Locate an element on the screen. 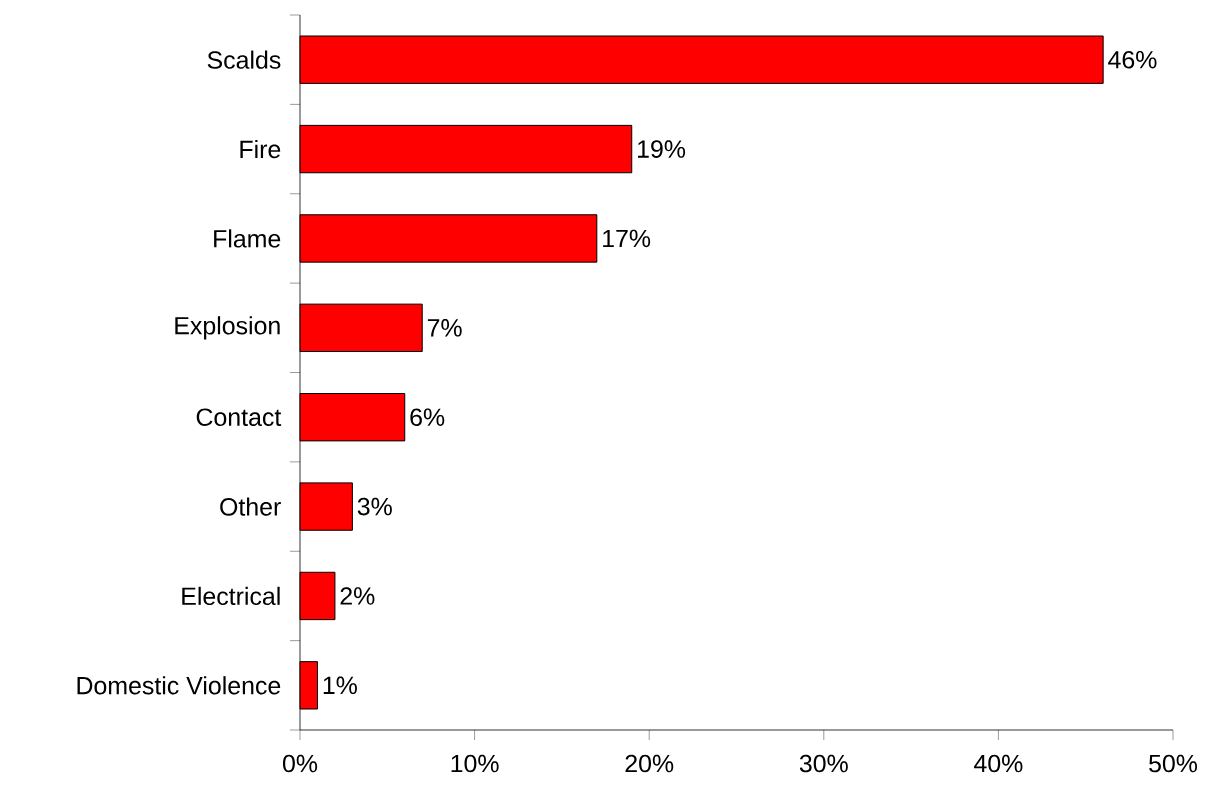 This screenshot has width=1208, height=791. y-tick-label: Flame is located at coordinates (247, 238).